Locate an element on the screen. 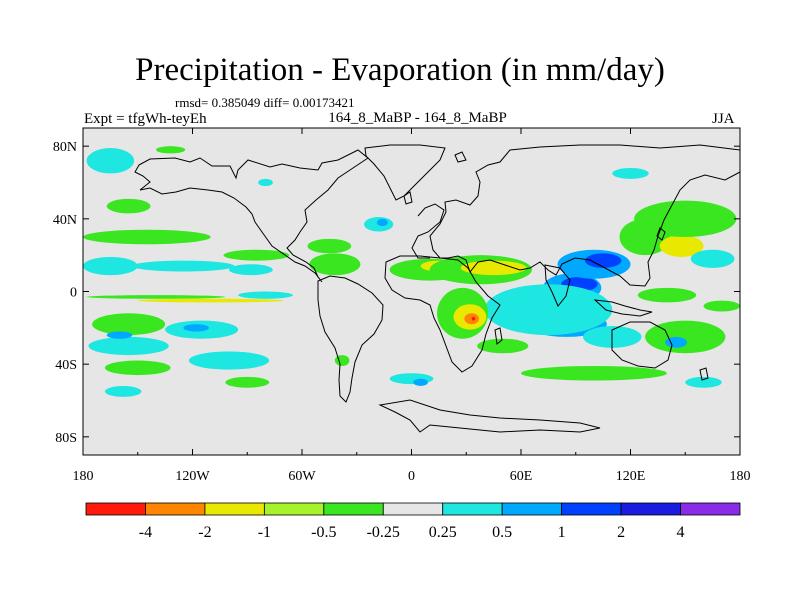 The height and width of the screenshot is (600, 800). x-tick-label: 60E is located at coordinates (521, 476).